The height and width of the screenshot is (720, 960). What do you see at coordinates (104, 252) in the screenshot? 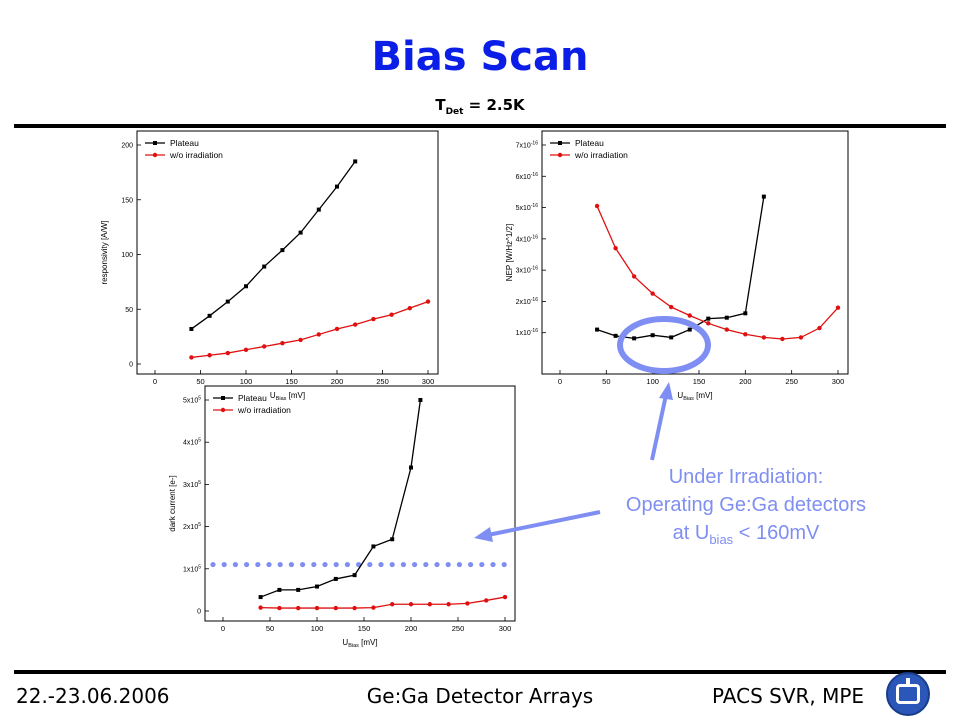
I see `y-axis-label: responsivity [A/W]` at bounding box center [104, 252].